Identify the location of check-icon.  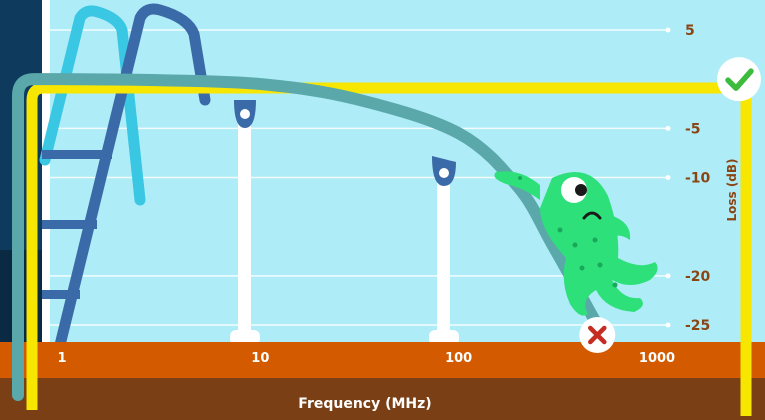
(739, 79).